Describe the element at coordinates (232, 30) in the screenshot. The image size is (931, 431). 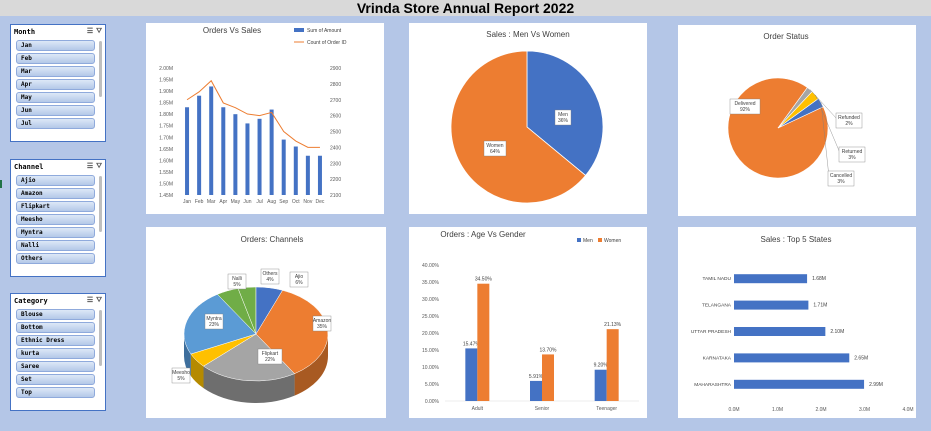
I see `chart-title: Orders Vs Sales` at that location.